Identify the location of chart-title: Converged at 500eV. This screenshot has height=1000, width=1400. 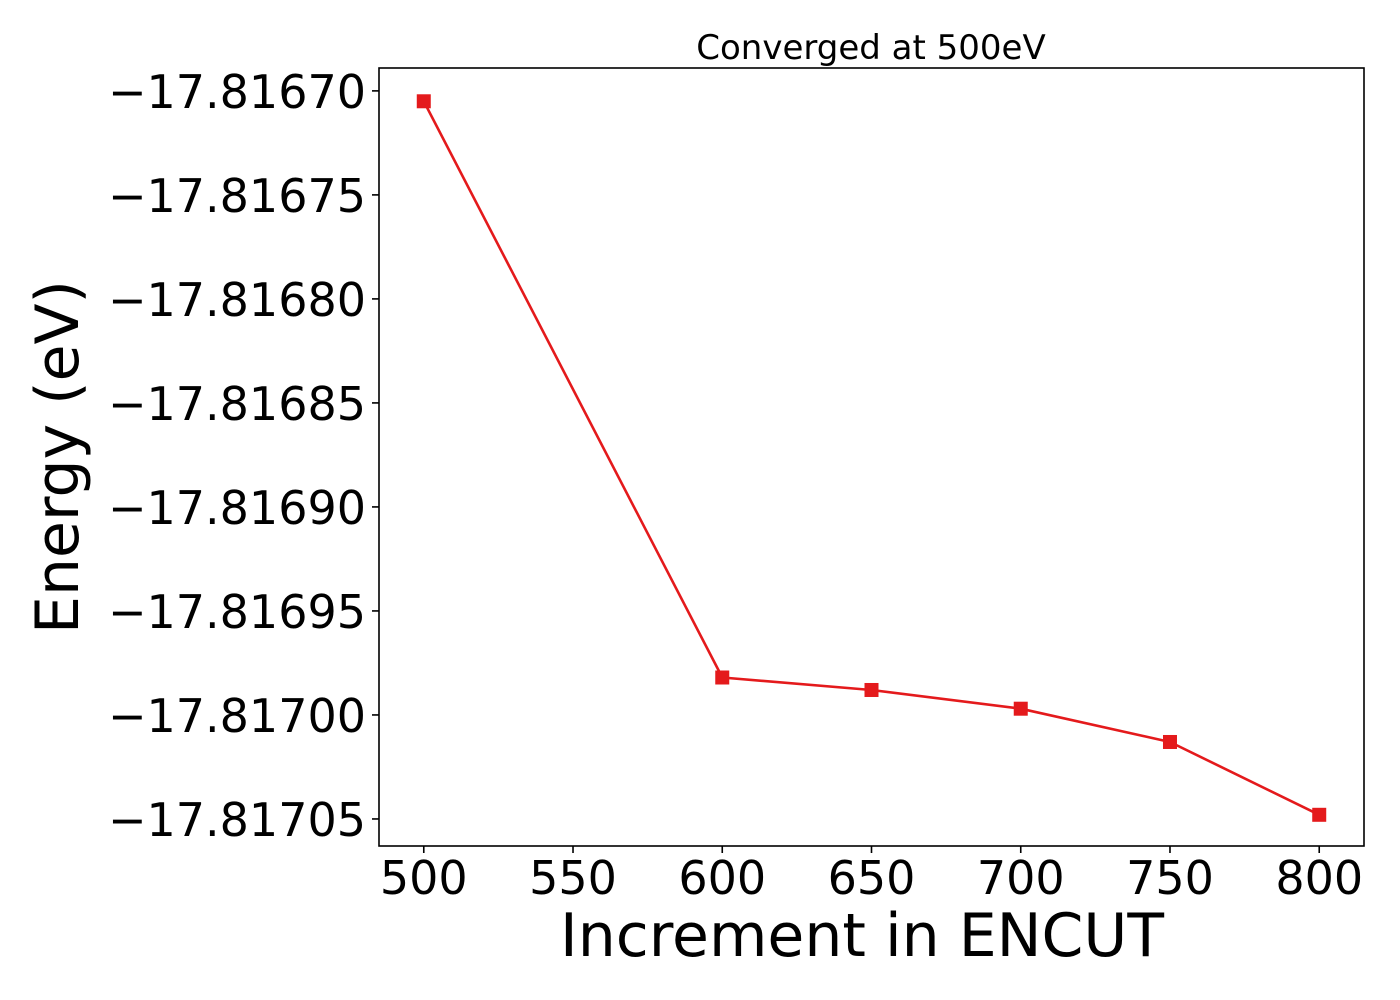
(870, 48).